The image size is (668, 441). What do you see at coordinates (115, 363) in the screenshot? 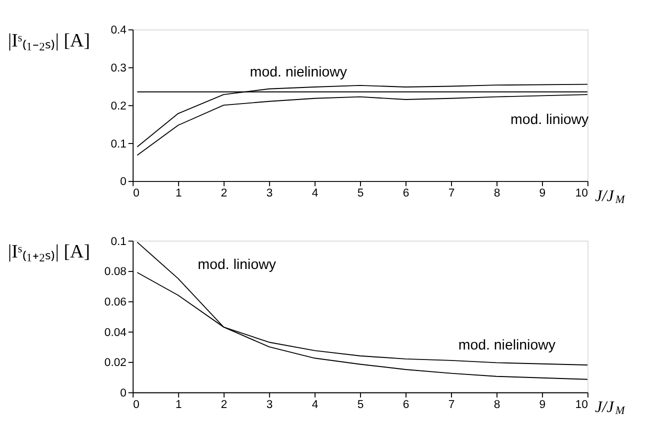
I see `y-tick-label: 0.02` at bounding box center [115, 363].